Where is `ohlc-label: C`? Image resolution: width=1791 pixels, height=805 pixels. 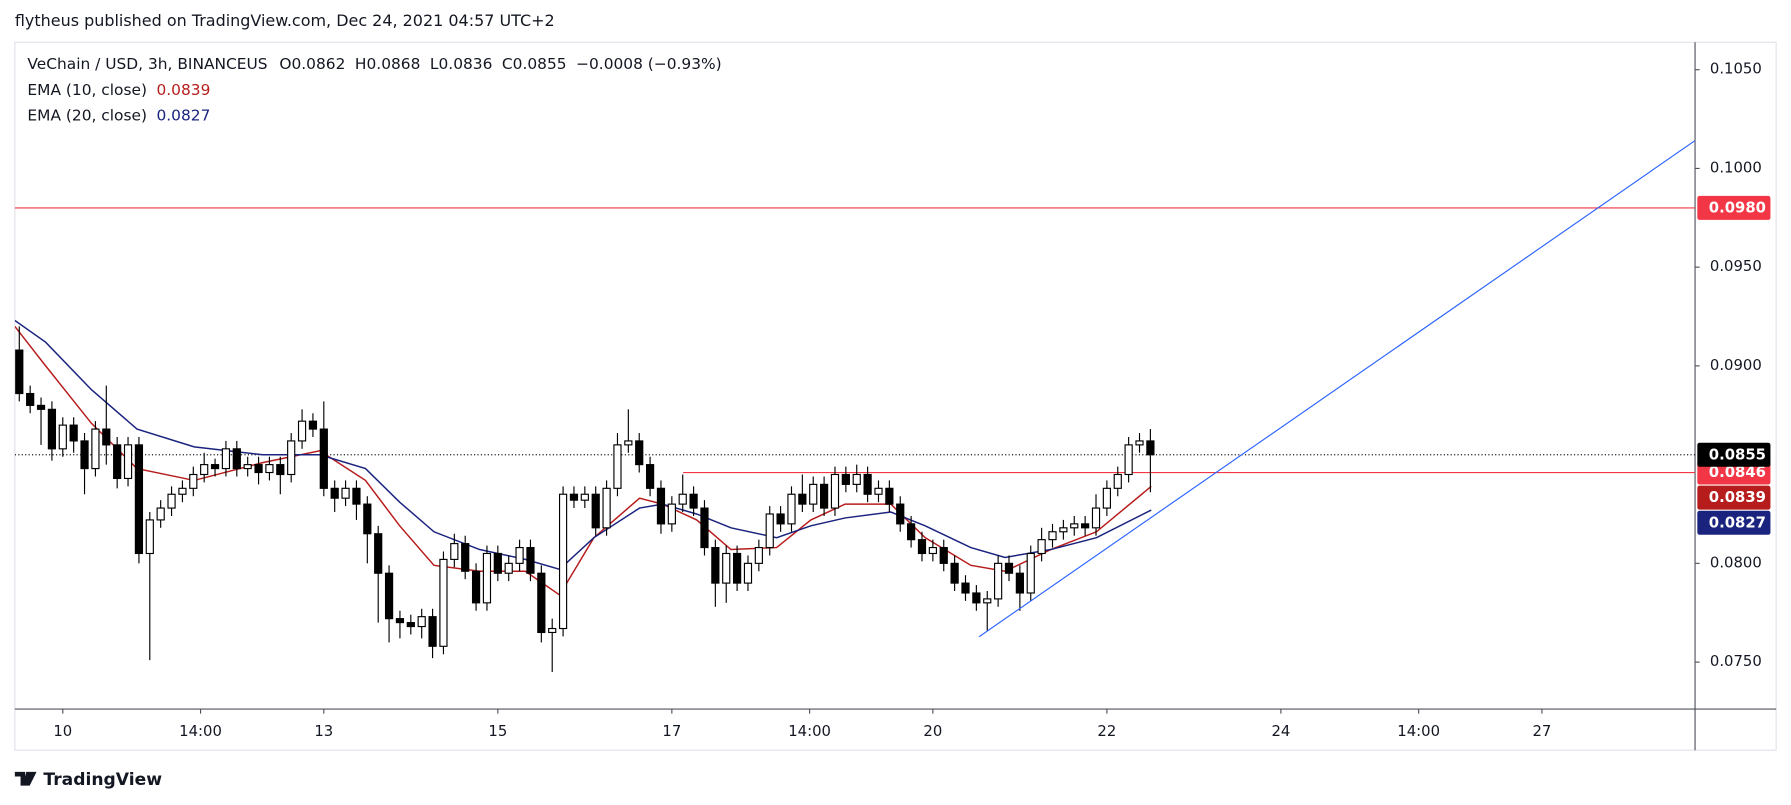
ohlc-label: C is located at coordinates (507, 63).